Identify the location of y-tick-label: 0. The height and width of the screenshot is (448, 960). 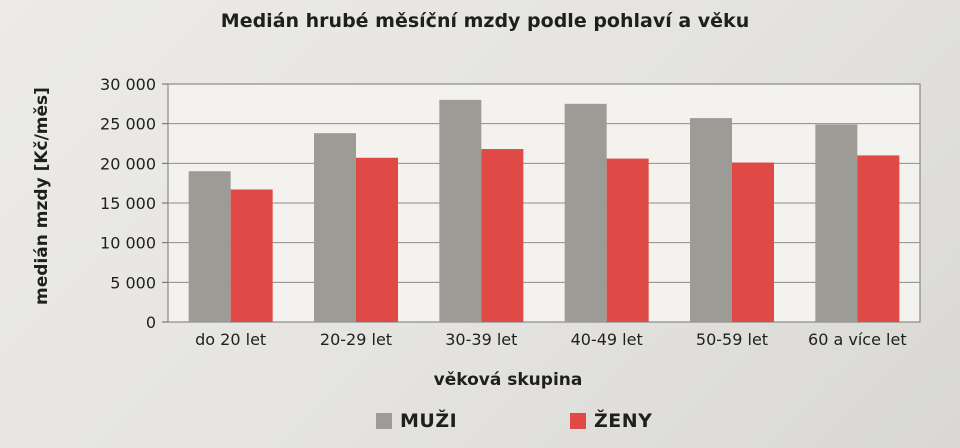
(151, 322).